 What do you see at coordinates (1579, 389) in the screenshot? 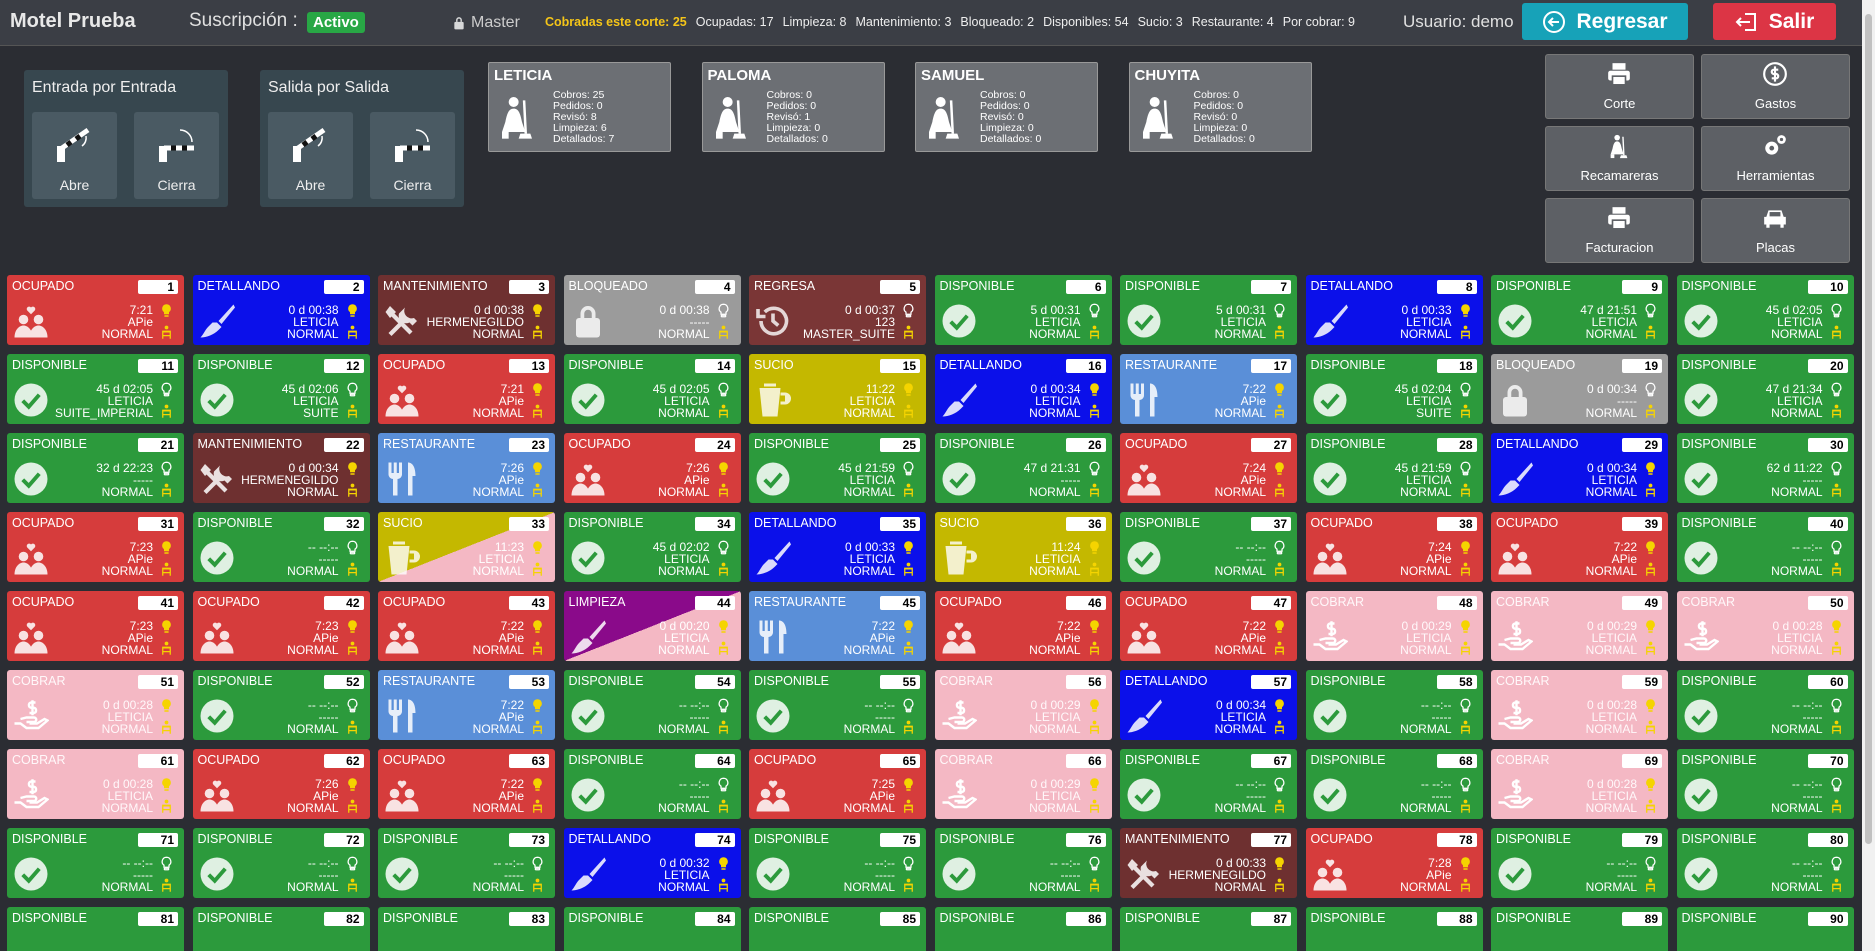
I see `room-card: BLOQUEADO 19 0 d 00:34 ----- NORMAL` at bounding box center [1579, 389].